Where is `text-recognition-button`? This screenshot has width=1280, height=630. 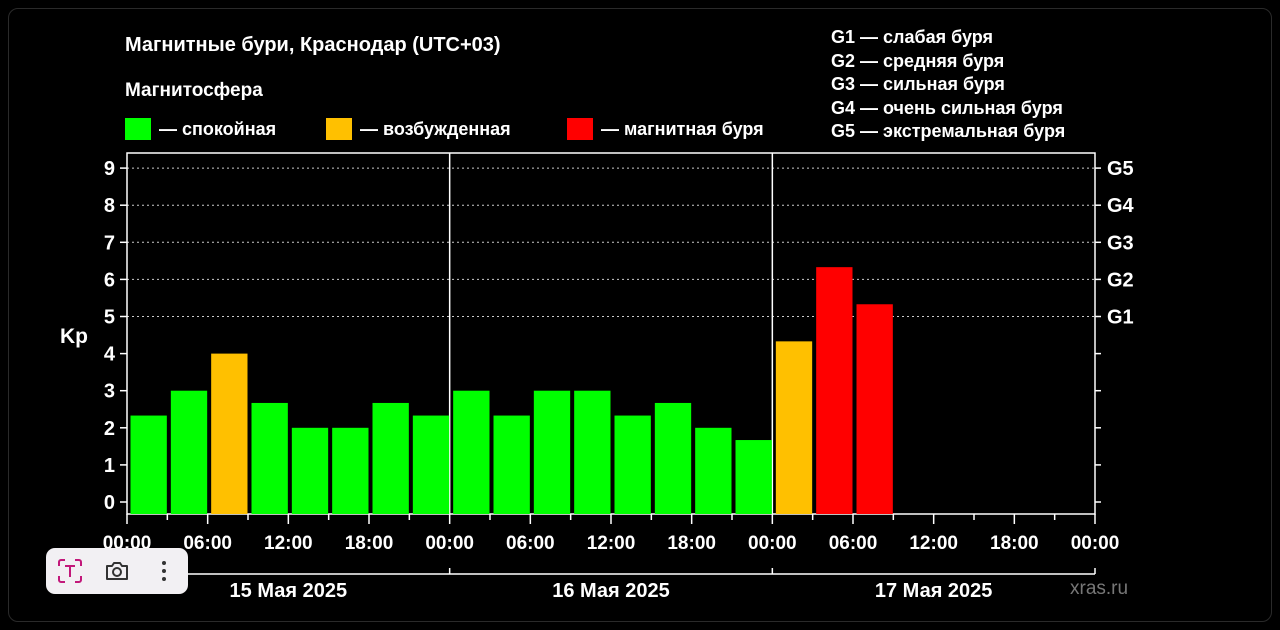 text-recognition-button is located at coordinates (70, 571).